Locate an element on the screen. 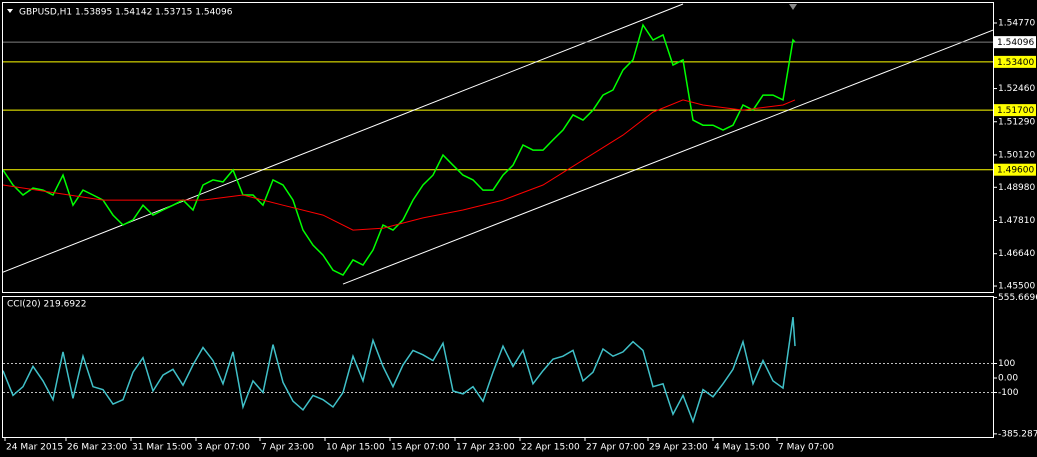 The width and height of the screenshot is (1037, 457). y-tick-label: -385.2873 is located at coordinates (1017, 434).